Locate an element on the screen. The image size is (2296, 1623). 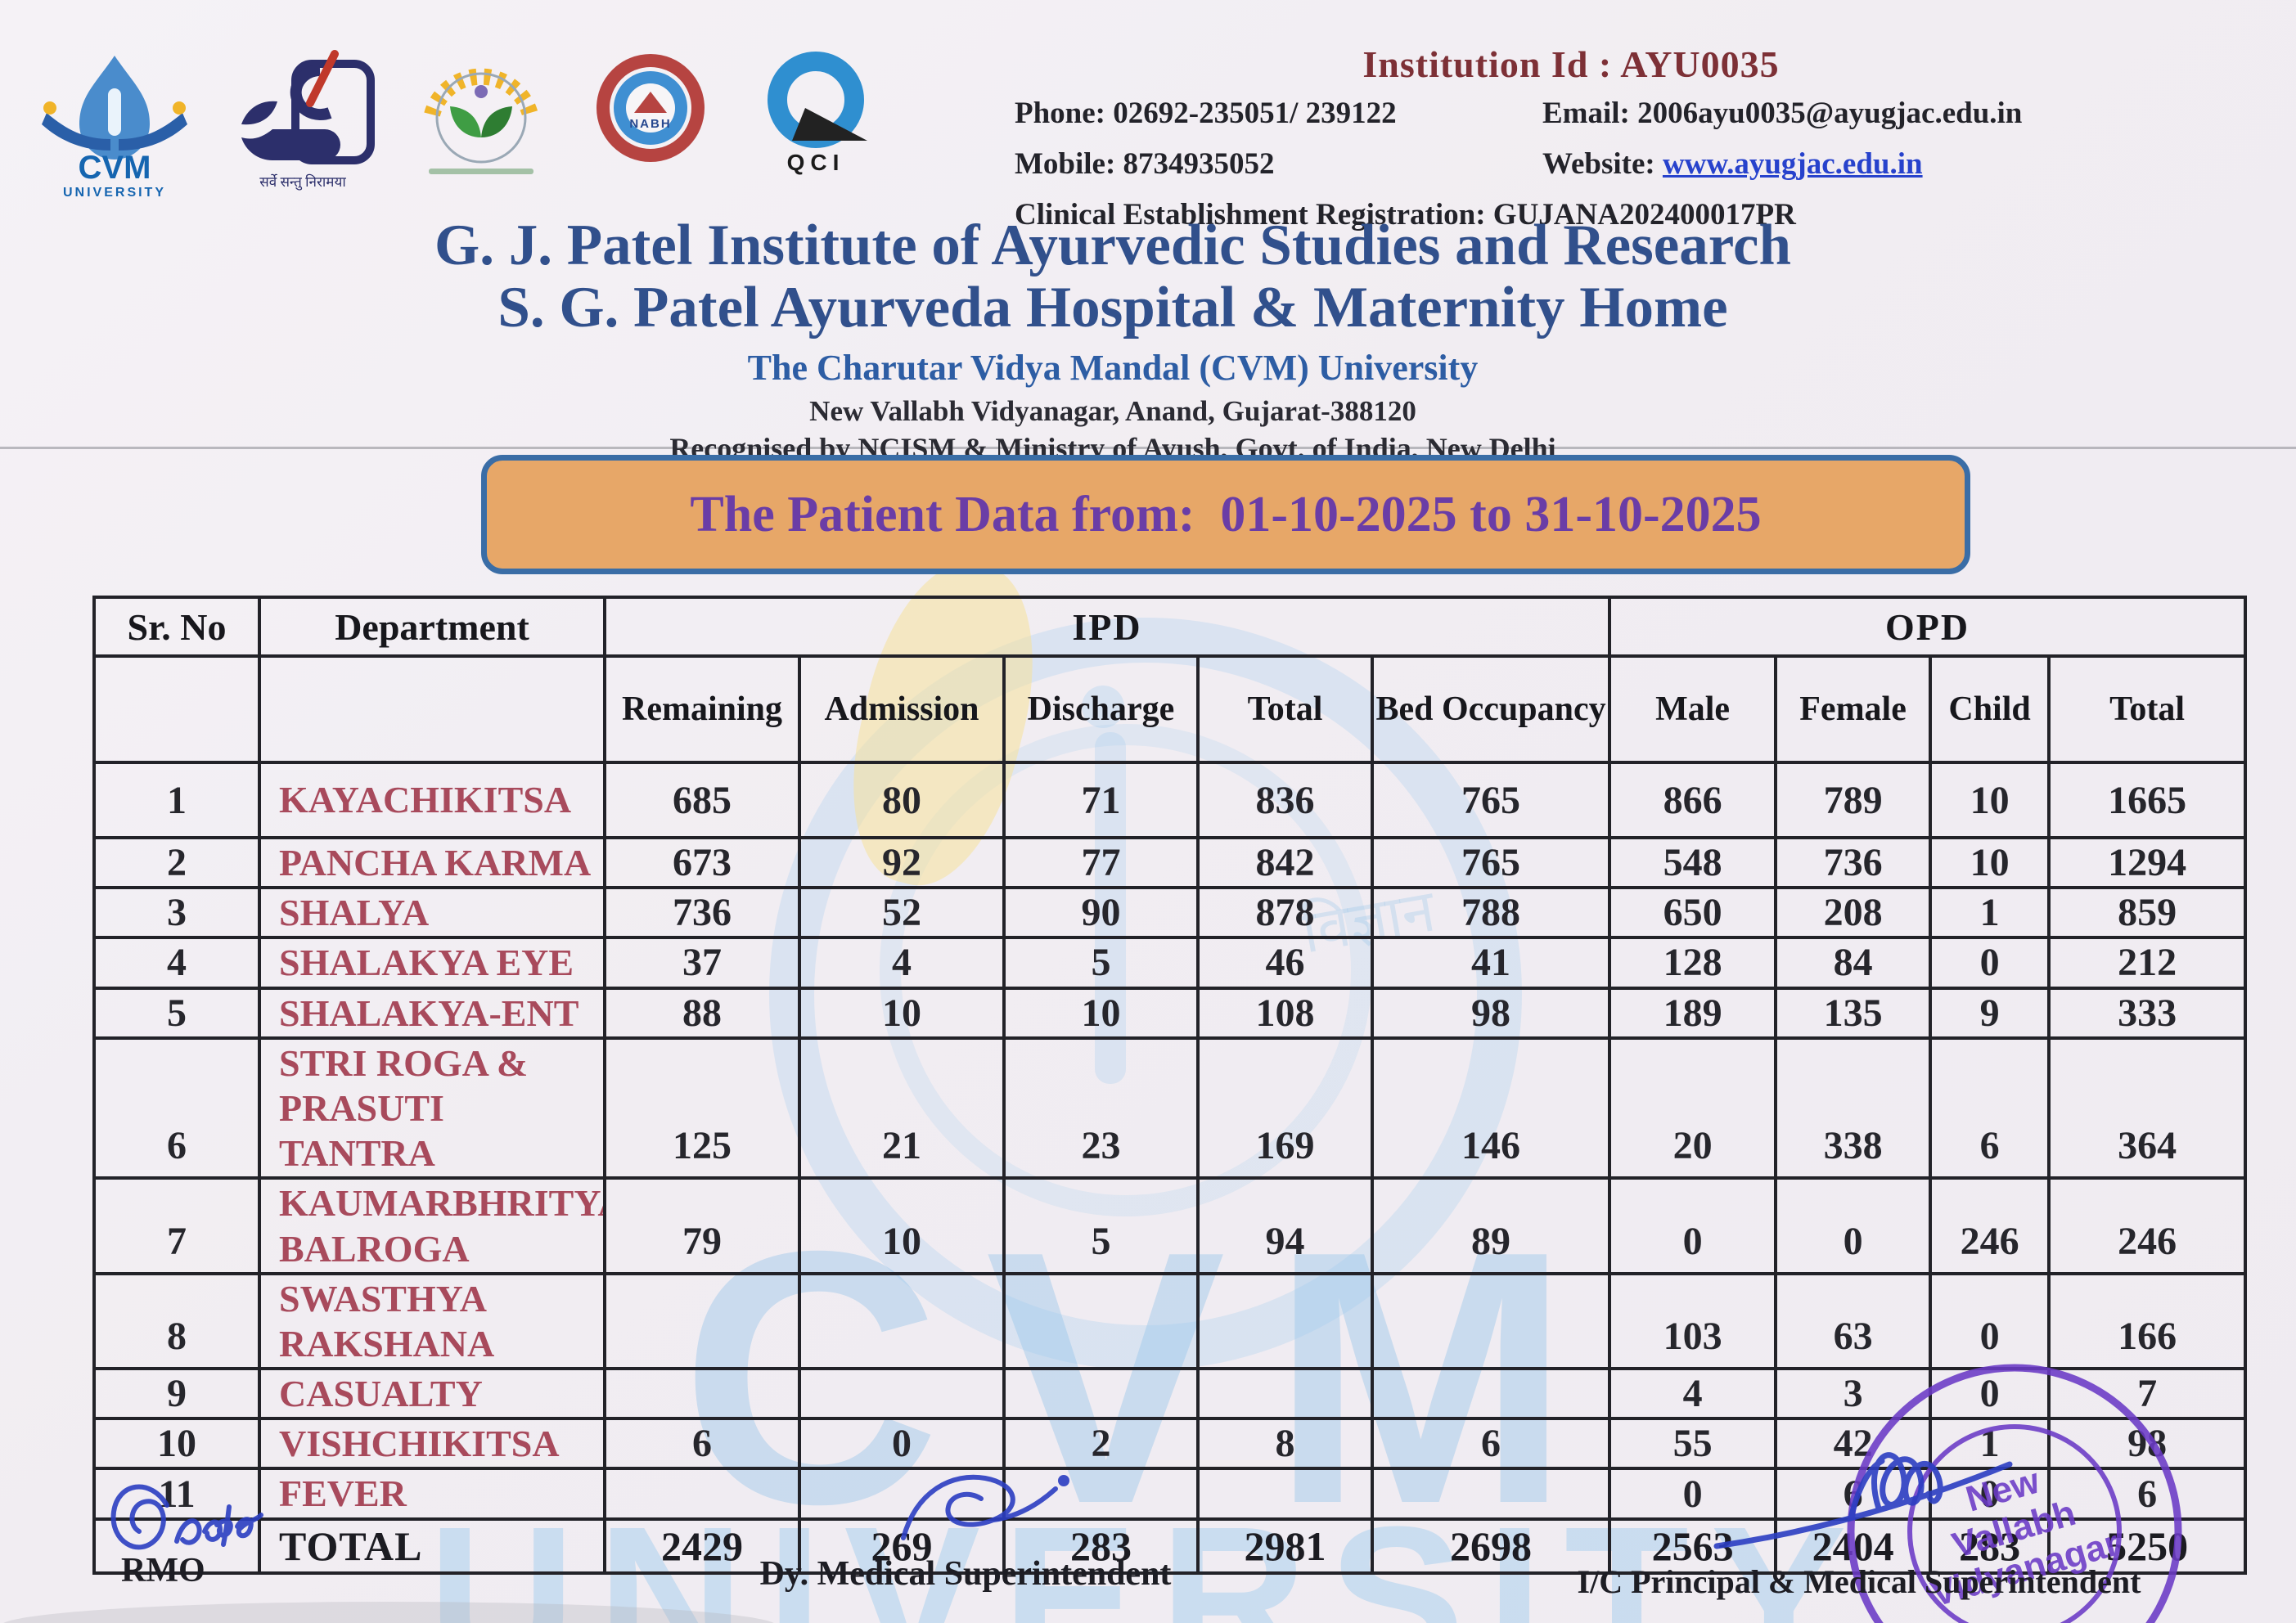
nabh-logo-caption: NABH is located at coordinates (650, 124).